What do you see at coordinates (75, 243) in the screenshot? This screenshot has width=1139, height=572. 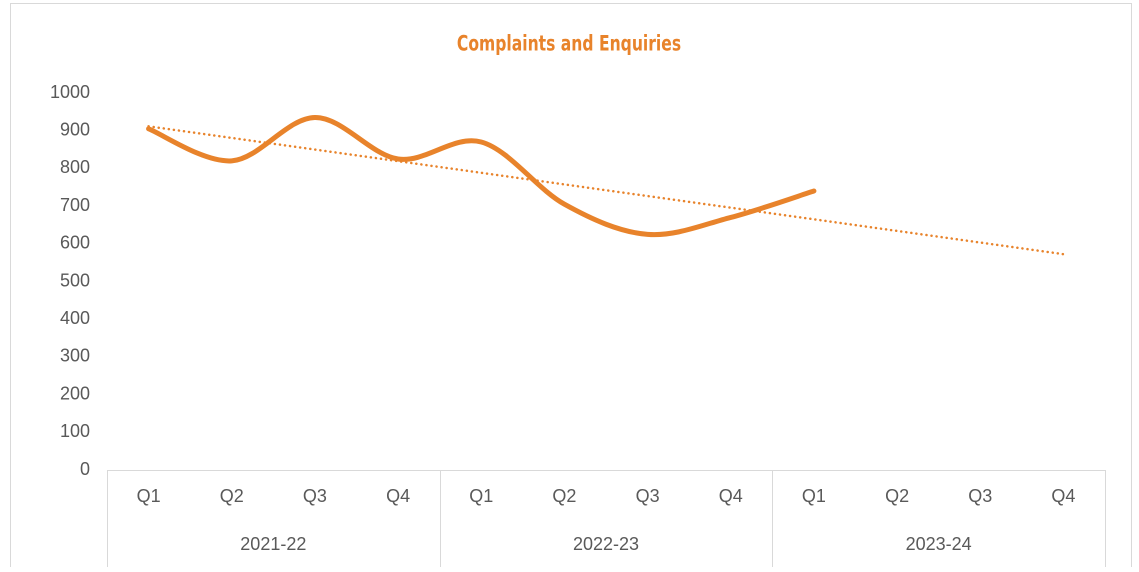 I see `y-tick-label: 600` at bounding box center [75, 243].